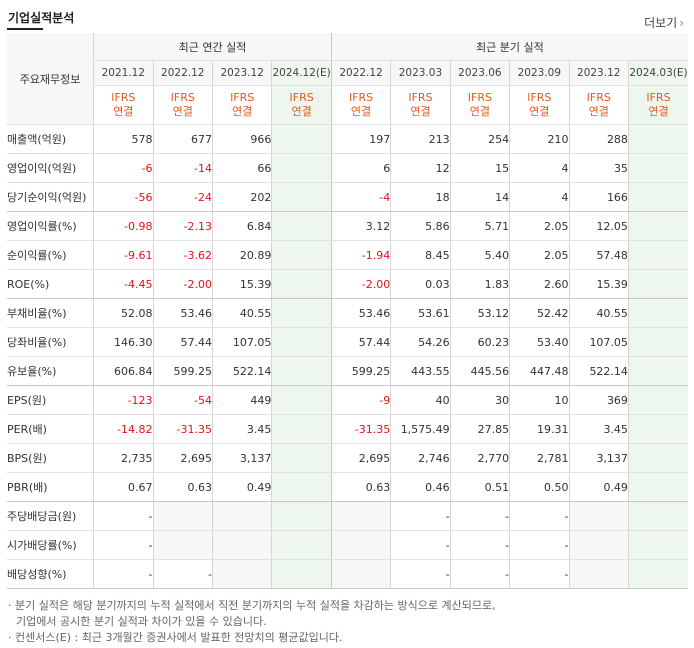  What do you see at coordinates (420, 255) in the screenshot?
I see `value-cell: 8.45` at bounding box center [420, 255].